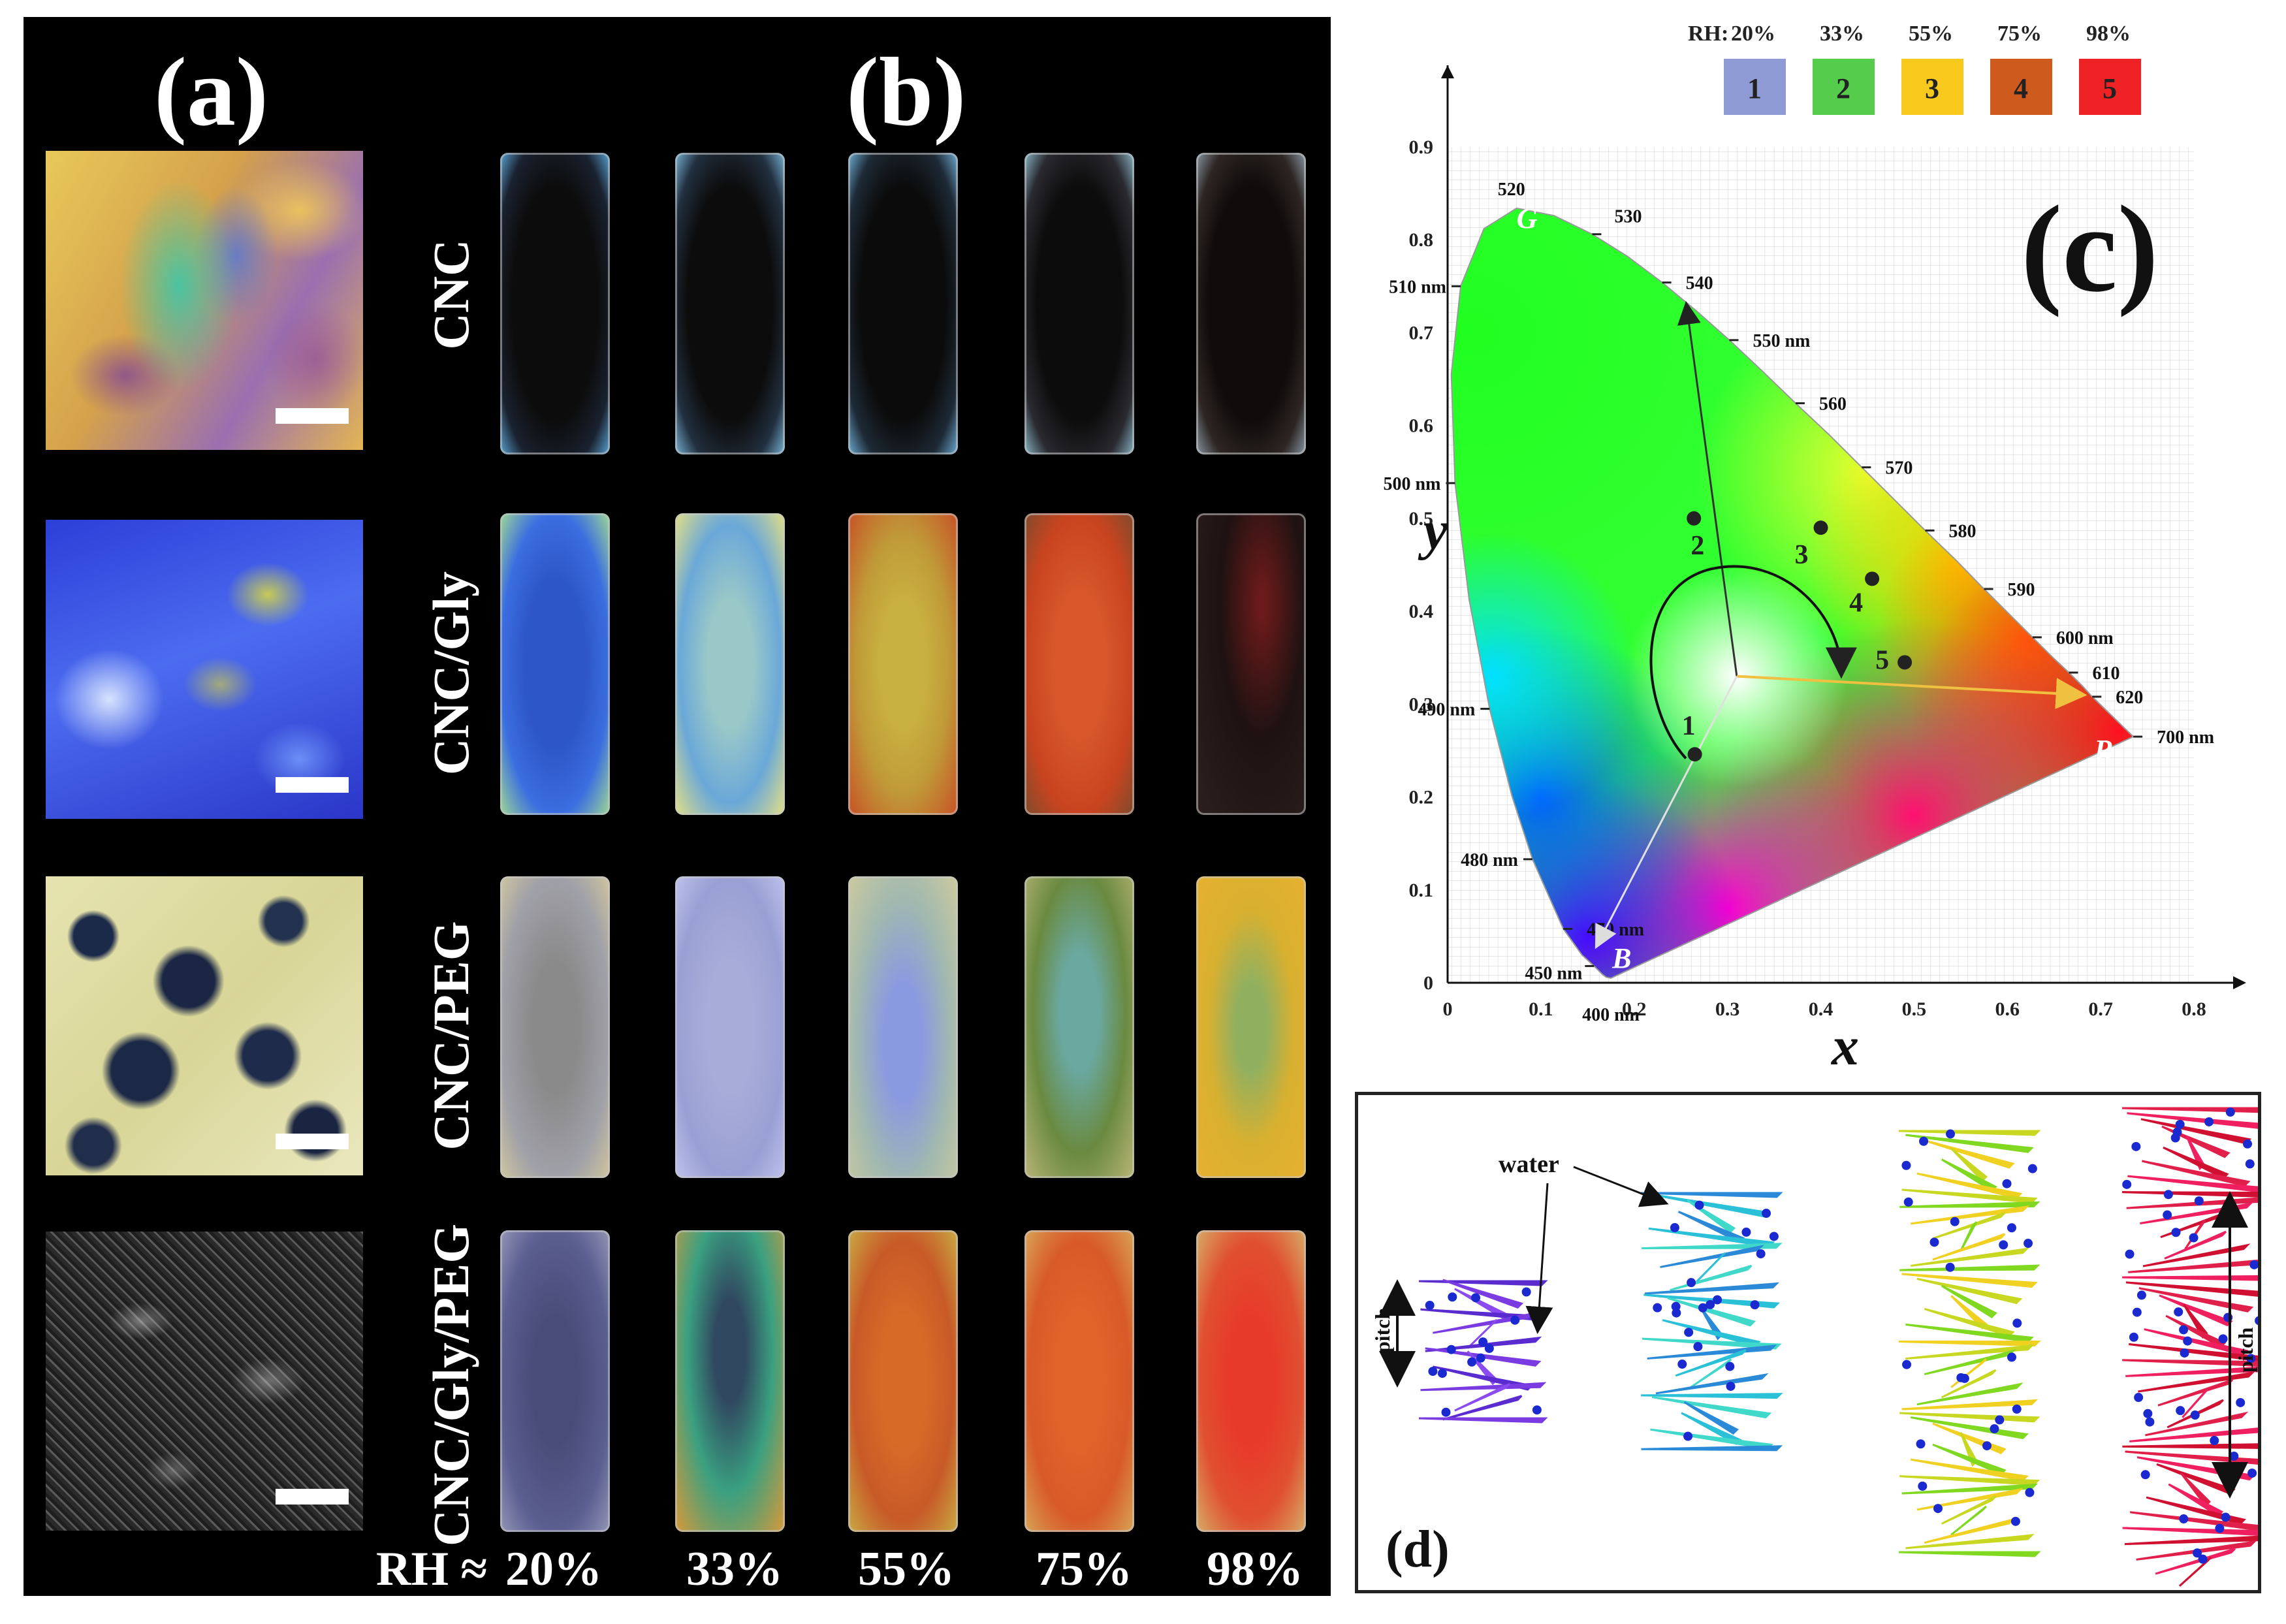  I want to click on water-arrow-down, so click(1539, 1258).